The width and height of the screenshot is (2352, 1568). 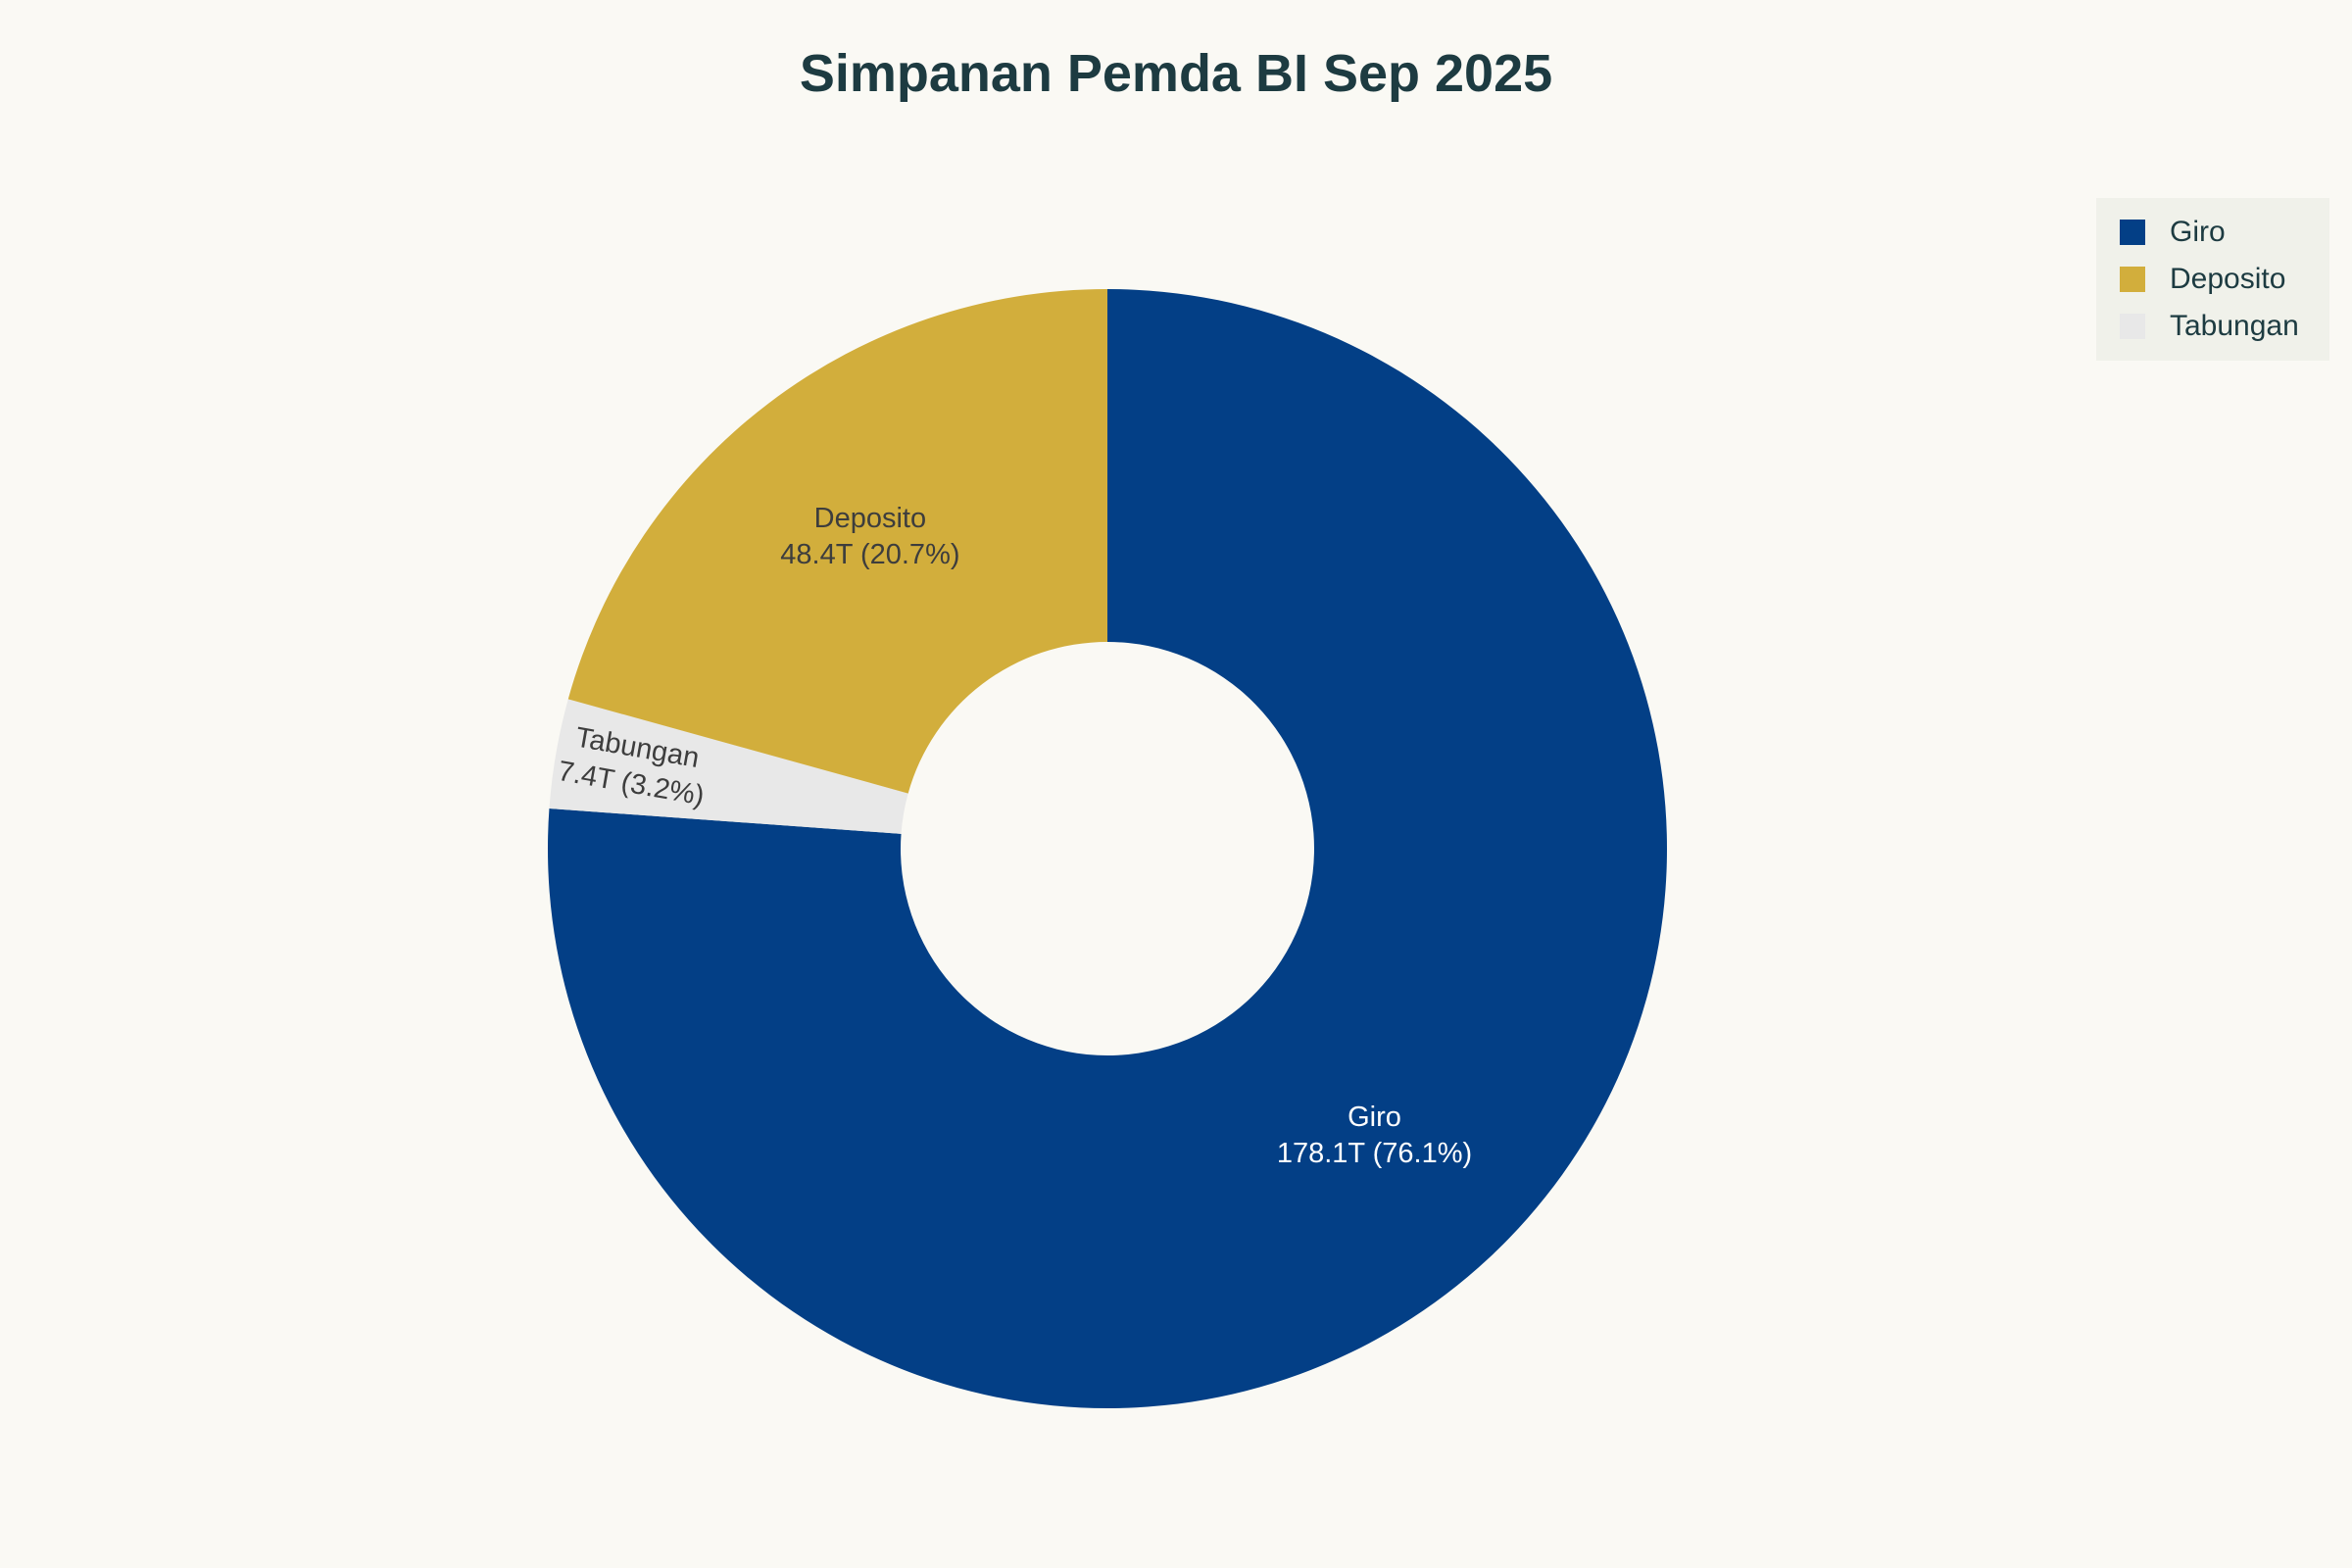 I want to click on legend-item-giro: Giro, so click(x=2224, y=232).